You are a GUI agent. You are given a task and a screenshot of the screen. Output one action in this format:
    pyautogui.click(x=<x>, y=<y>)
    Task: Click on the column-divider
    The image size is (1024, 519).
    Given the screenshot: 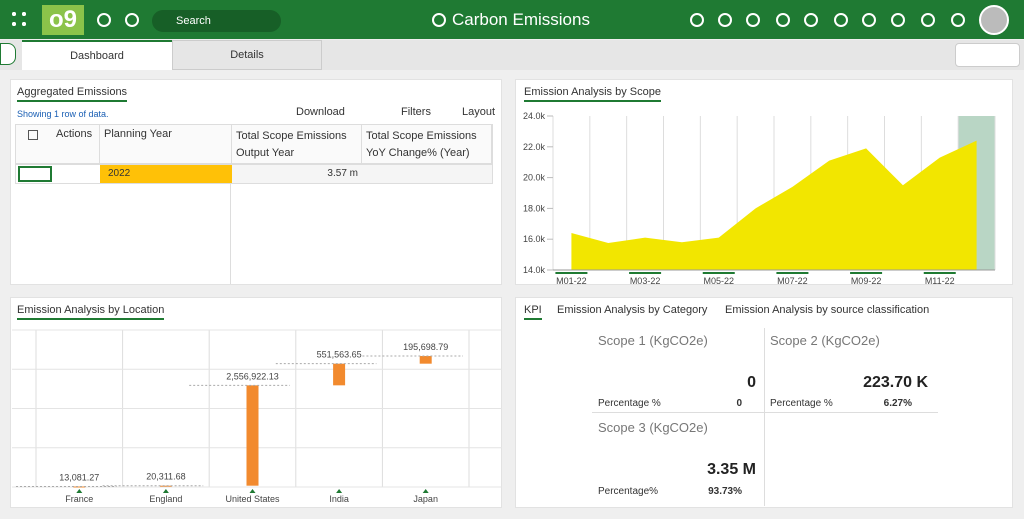 What is the action you would take?
    pyautogui.click(x=230, y=234)
    